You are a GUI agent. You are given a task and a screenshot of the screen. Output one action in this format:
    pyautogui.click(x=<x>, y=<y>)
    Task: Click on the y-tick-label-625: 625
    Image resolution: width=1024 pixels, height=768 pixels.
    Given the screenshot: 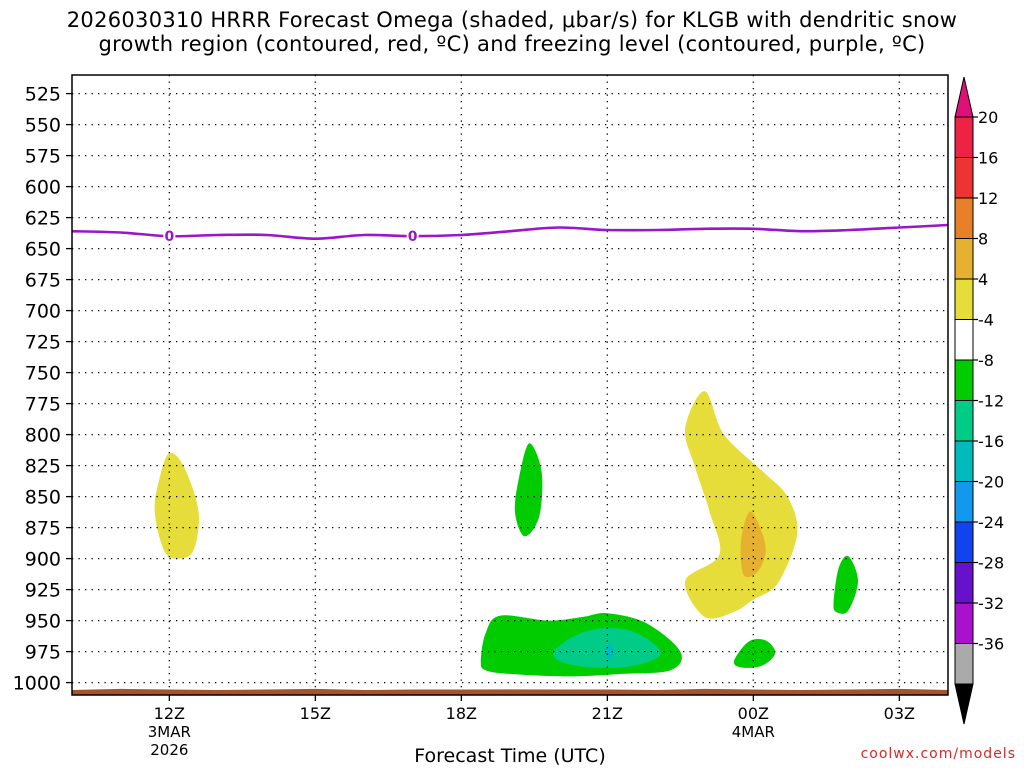 What is the action you would take?
    pyautogui.click(x=43, y=219)
    